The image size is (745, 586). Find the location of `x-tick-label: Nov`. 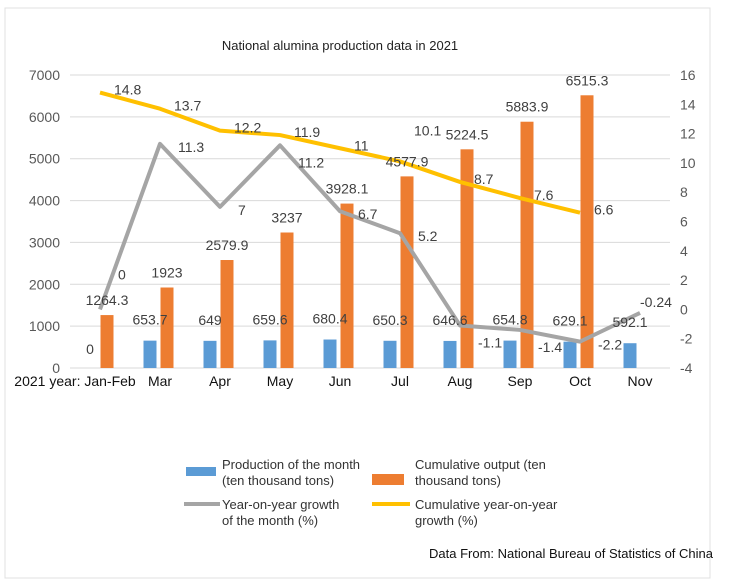

x-tick-label: Nov is located at coordinates (640, 381).